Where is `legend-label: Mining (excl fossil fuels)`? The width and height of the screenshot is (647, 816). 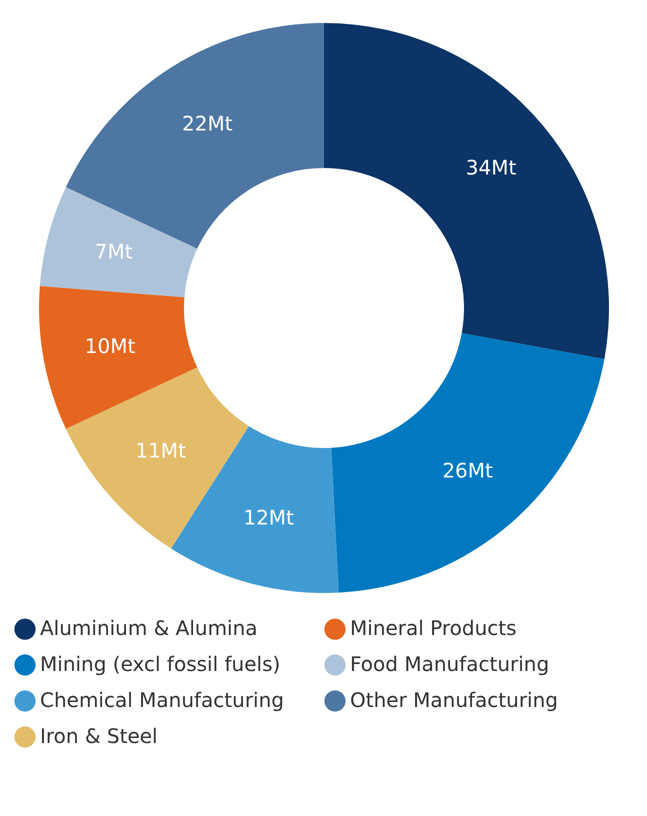
legend-label: Mining (excl fossil fuels) is located at coordinates (160, 664).